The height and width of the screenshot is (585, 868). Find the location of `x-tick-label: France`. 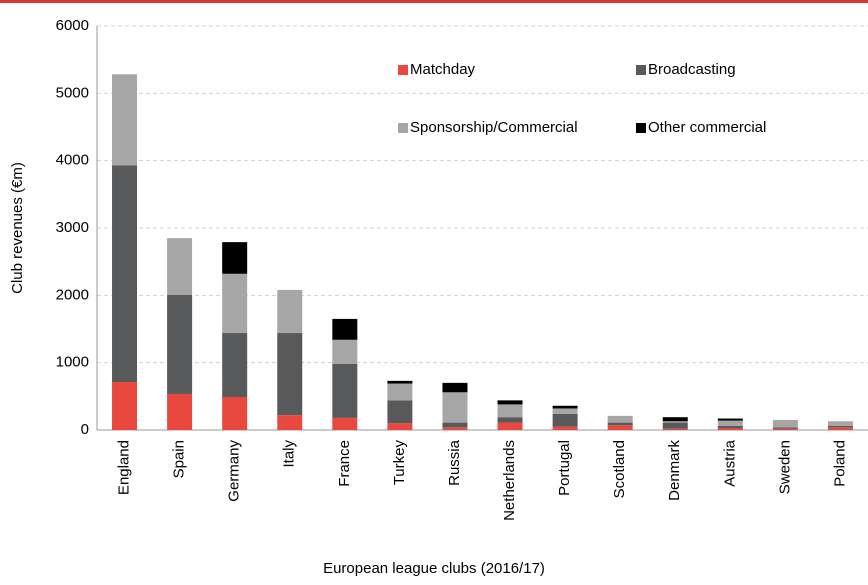

x-tick-label: France is located at coordinates (344, 463).